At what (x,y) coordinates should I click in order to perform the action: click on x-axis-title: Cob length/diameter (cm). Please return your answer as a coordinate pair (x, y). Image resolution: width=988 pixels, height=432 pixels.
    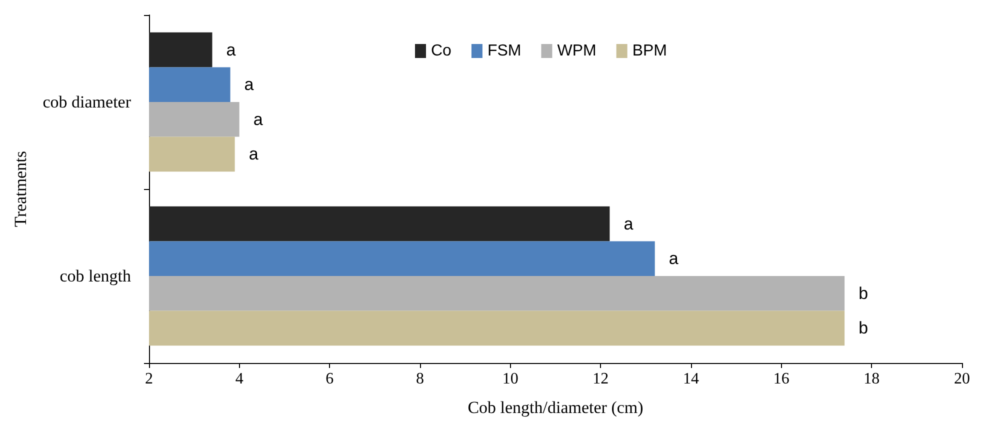
    Looking at the image, I should click on (556, 407).